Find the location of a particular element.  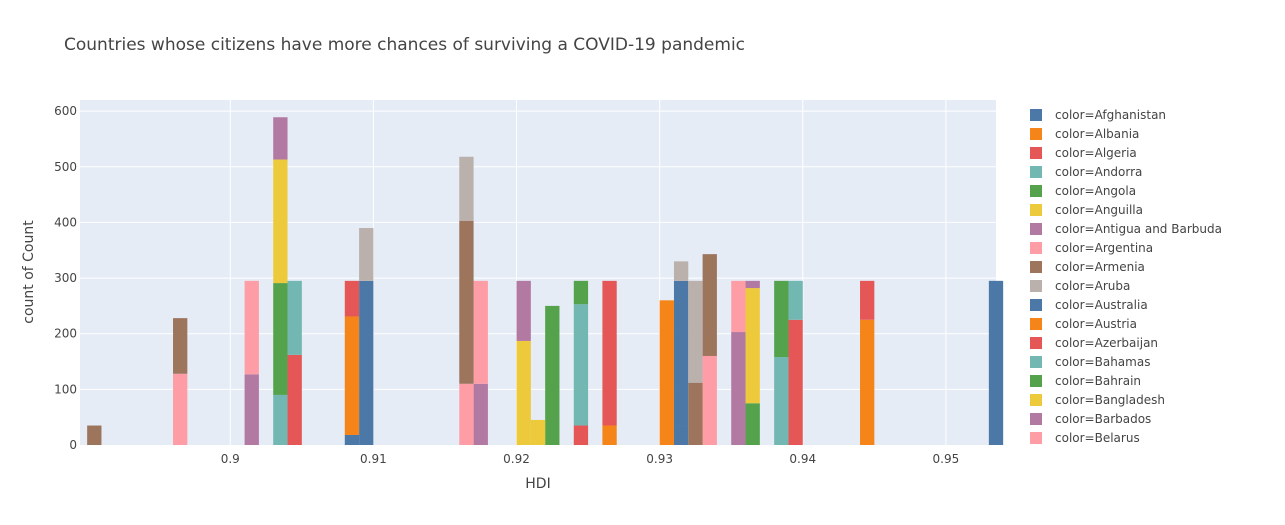

legend-item: color=Aruba is located at coordinates (1080, 286).